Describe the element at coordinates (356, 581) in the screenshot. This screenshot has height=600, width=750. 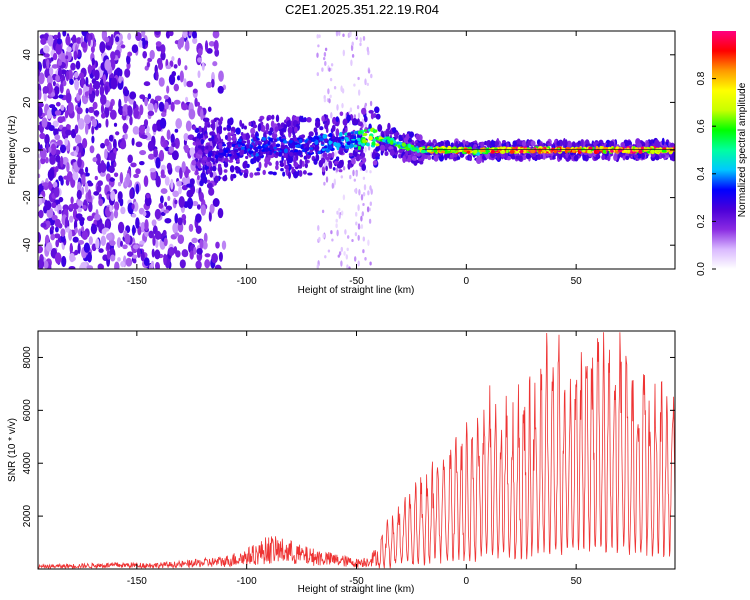
I see `x-tick-label: -50` at that location.